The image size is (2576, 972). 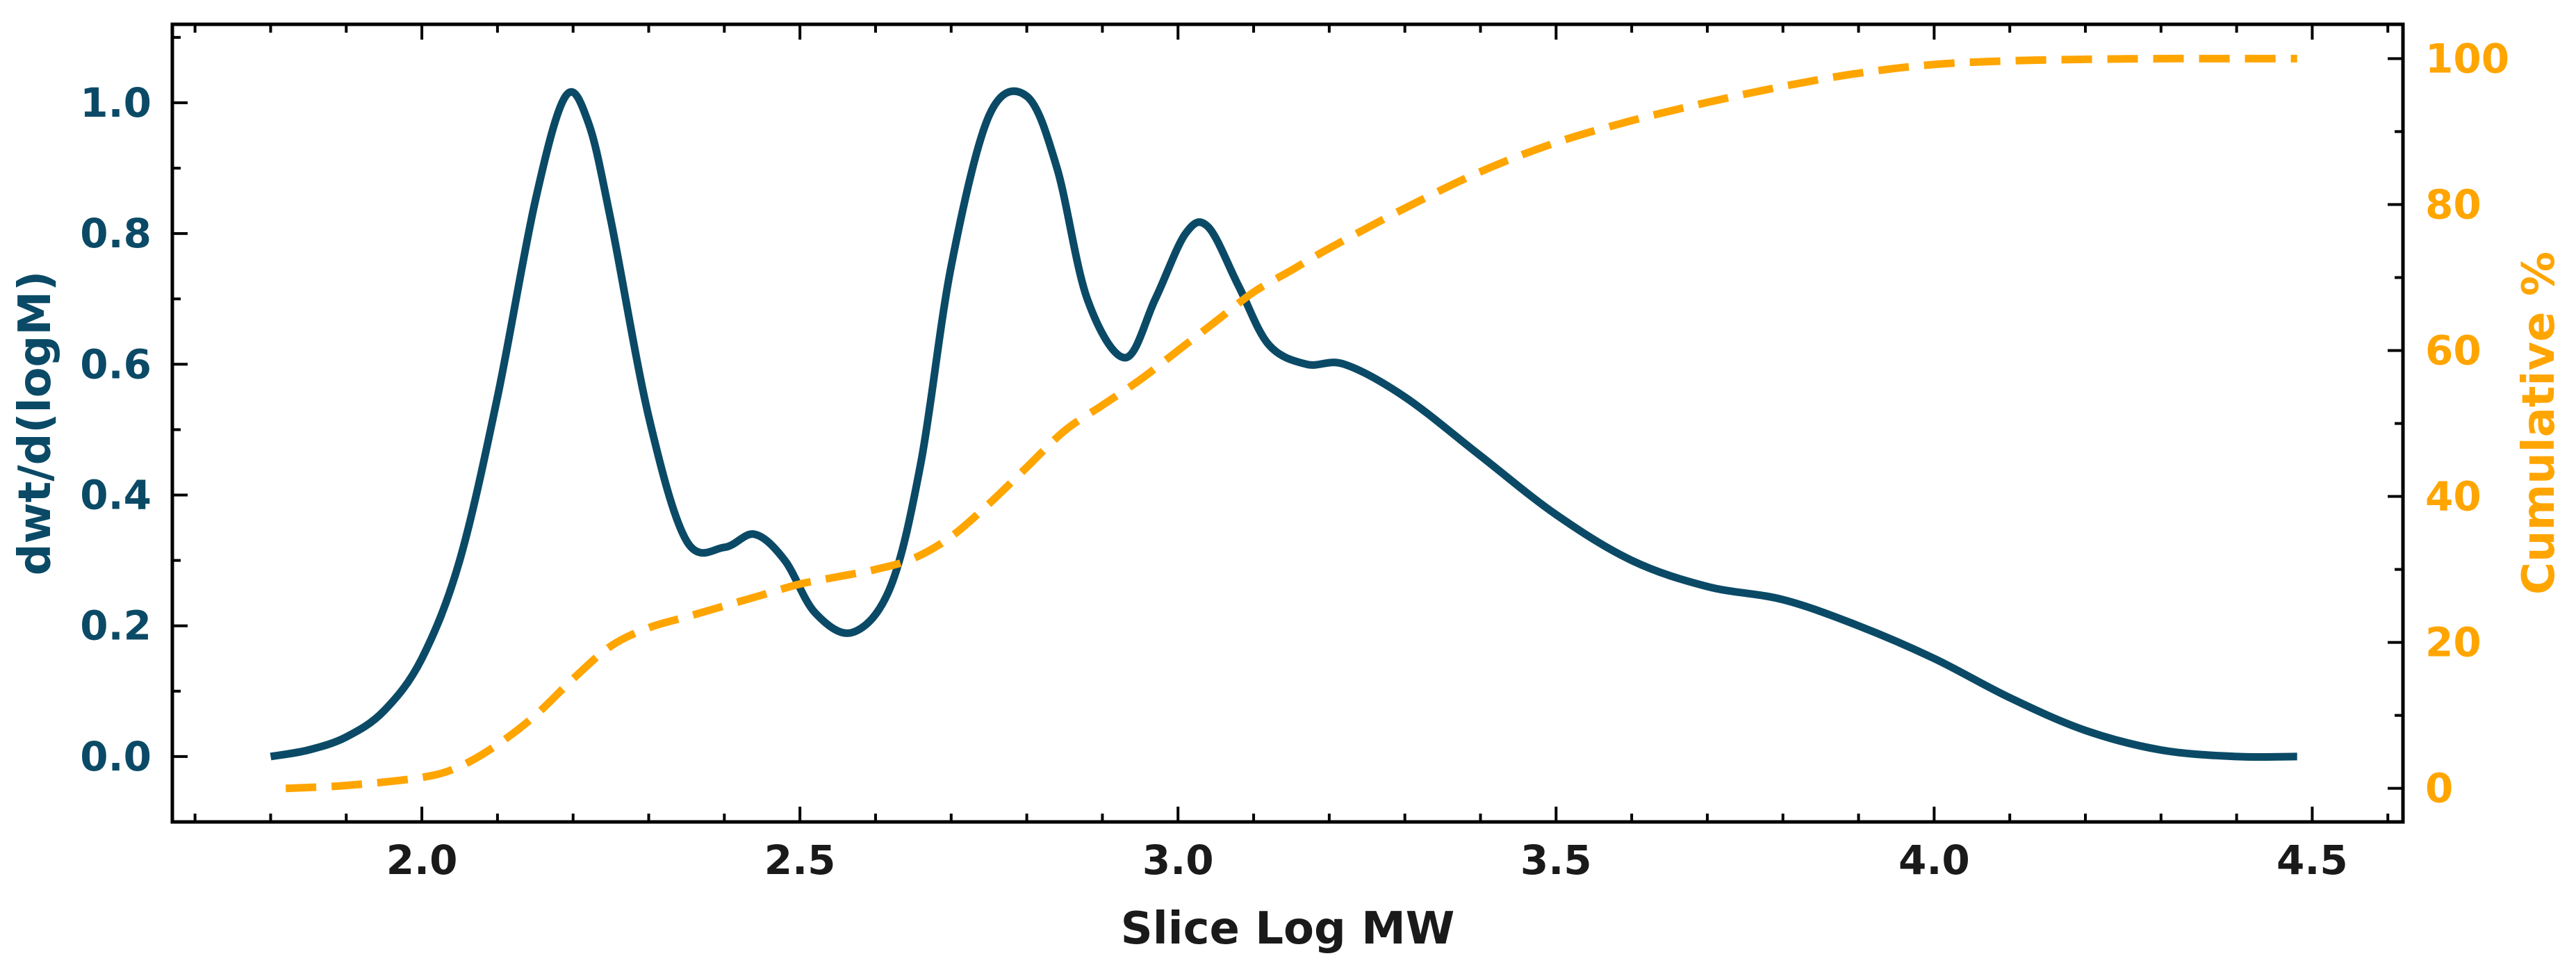 What do you see at coordinates (116, 364) in the screenshot?
I see `y-tick-label: 0.6` at bounding box center [116, 364].